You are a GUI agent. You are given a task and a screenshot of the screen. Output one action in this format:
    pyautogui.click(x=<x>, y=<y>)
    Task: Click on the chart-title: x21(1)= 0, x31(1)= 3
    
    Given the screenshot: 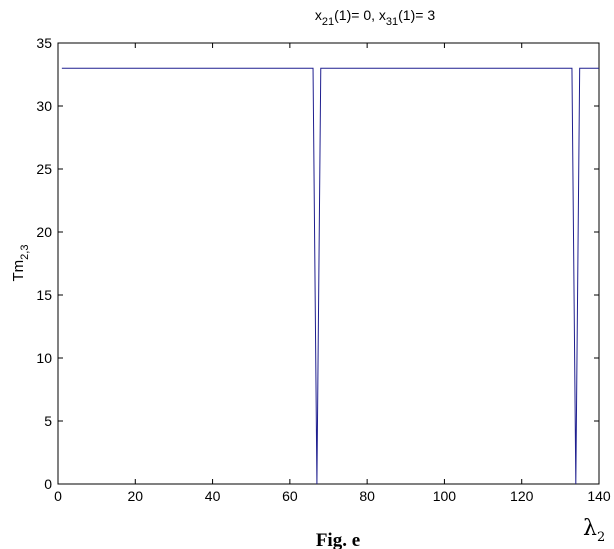 What is the action you would take?
    pyautogui.click(x=375, y=17)
    